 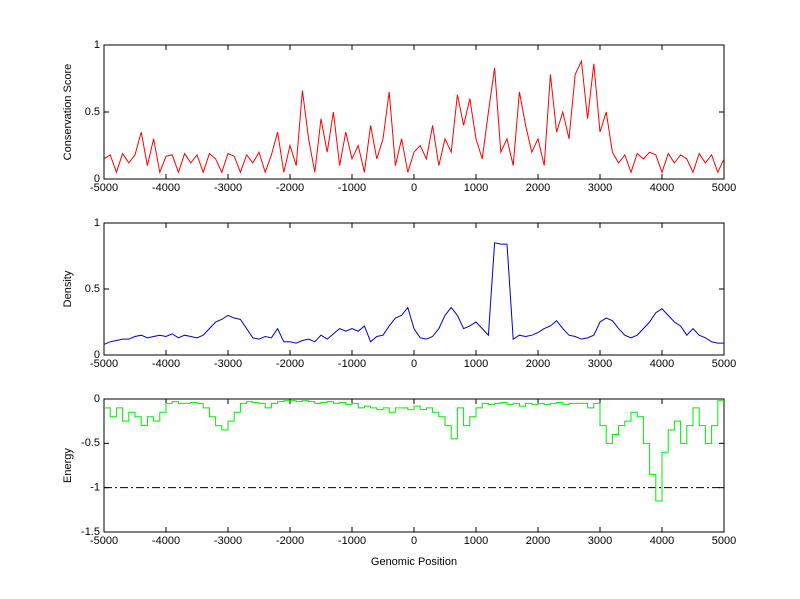 I want to click on y-tick-label: -0.5, so click(x=90, y=443).